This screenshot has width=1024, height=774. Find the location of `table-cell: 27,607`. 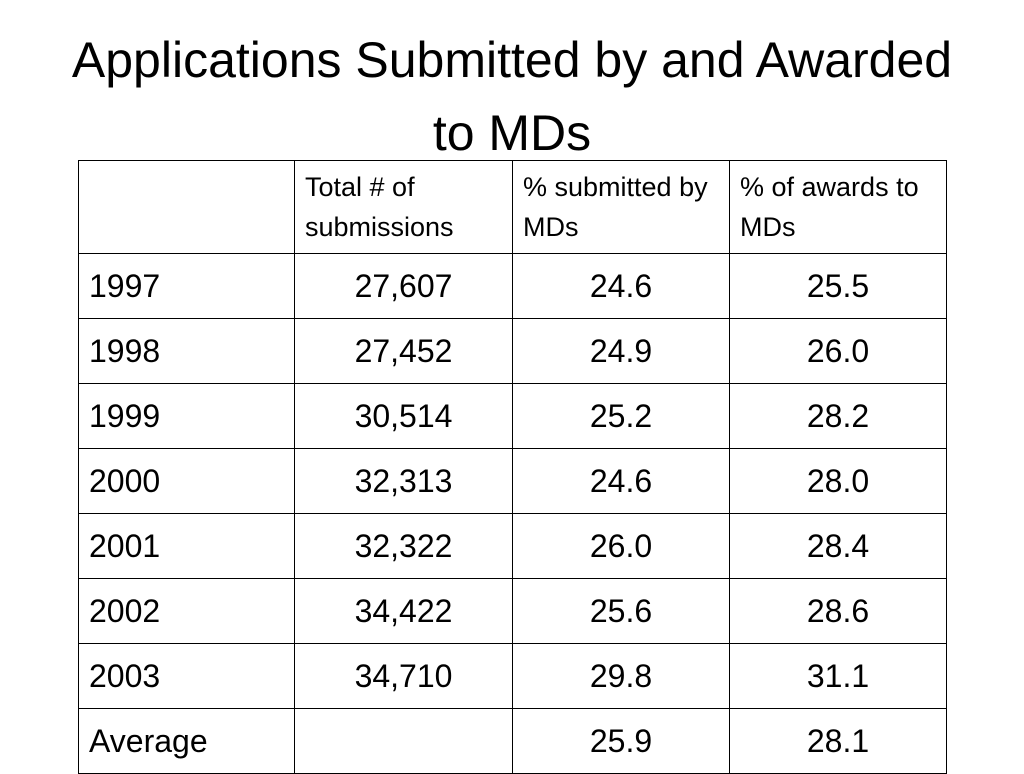

table-cell: 27,607 is located at coordinates (403, 286).